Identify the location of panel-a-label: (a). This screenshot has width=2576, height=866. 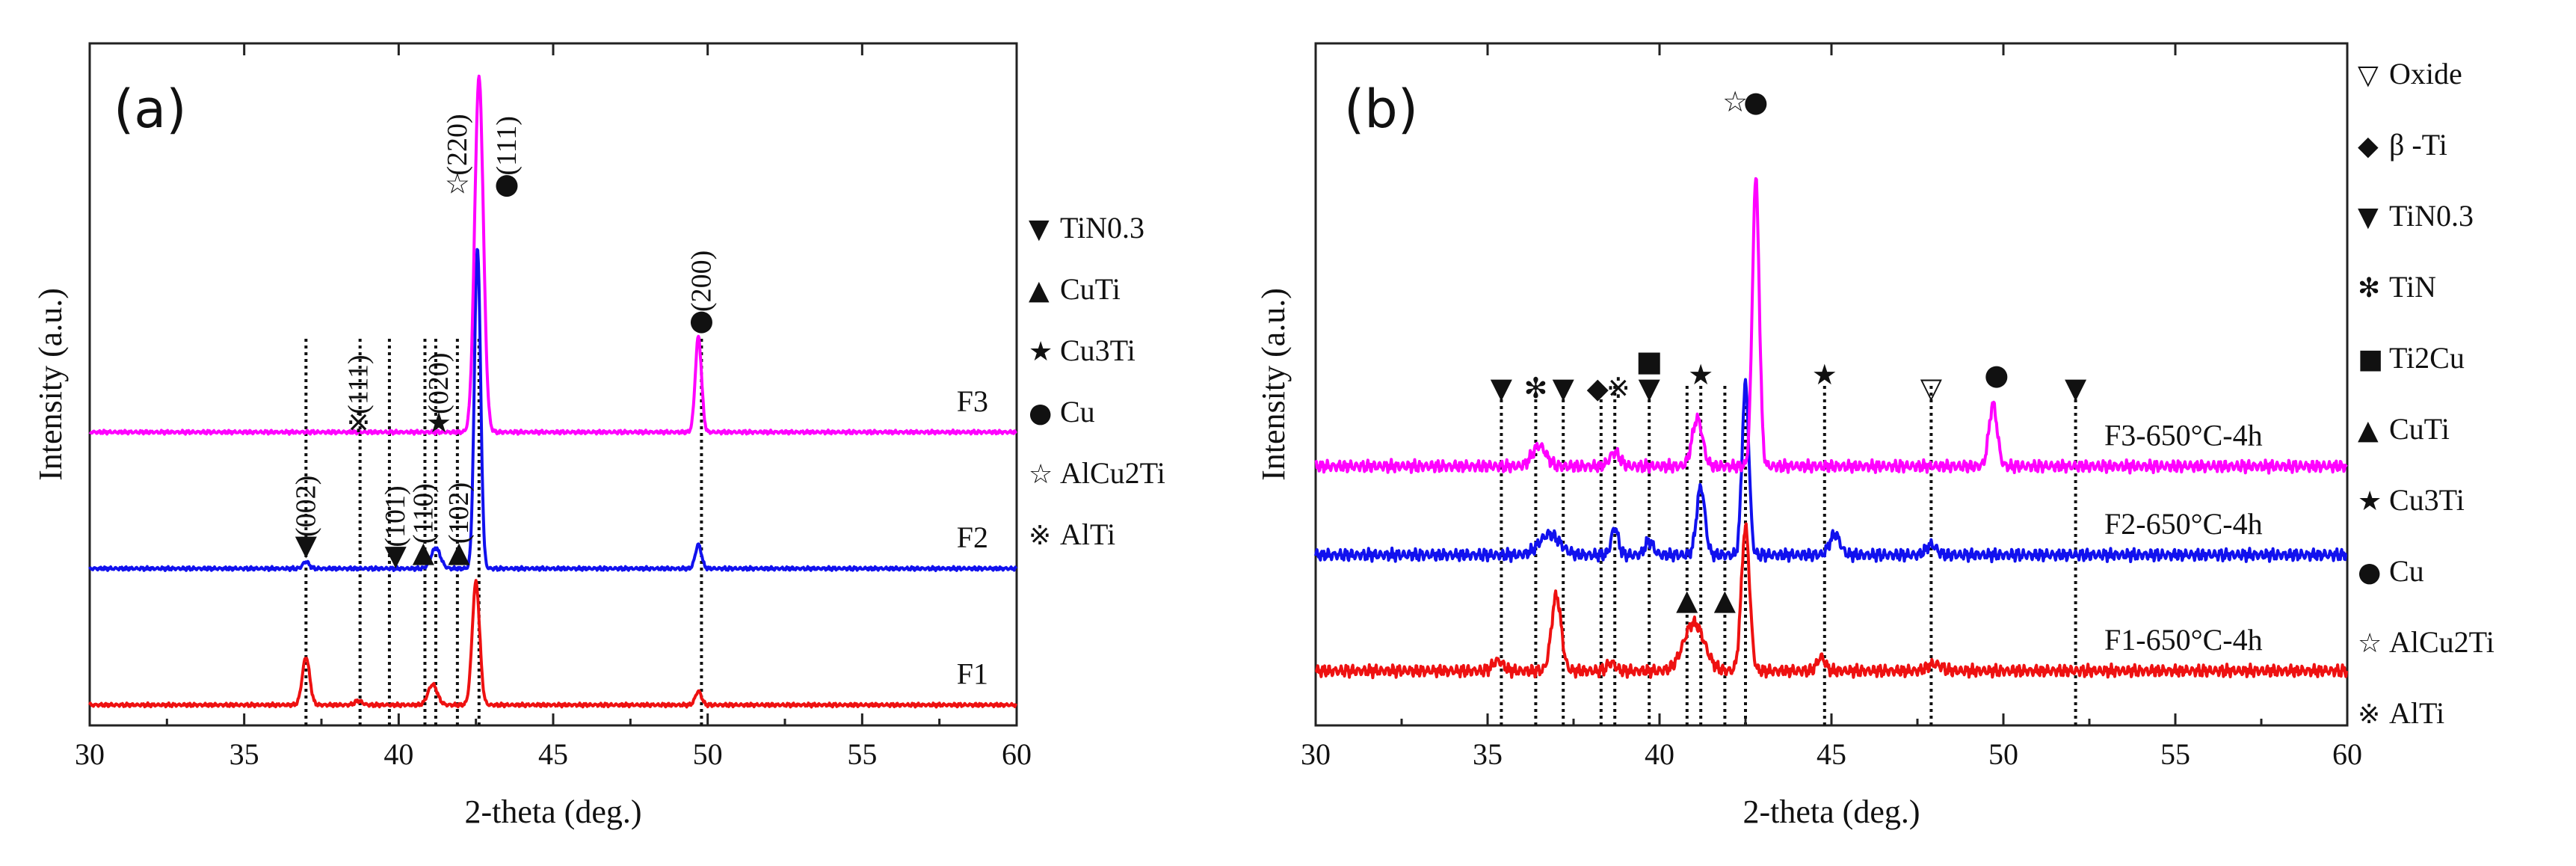
(150, 109).